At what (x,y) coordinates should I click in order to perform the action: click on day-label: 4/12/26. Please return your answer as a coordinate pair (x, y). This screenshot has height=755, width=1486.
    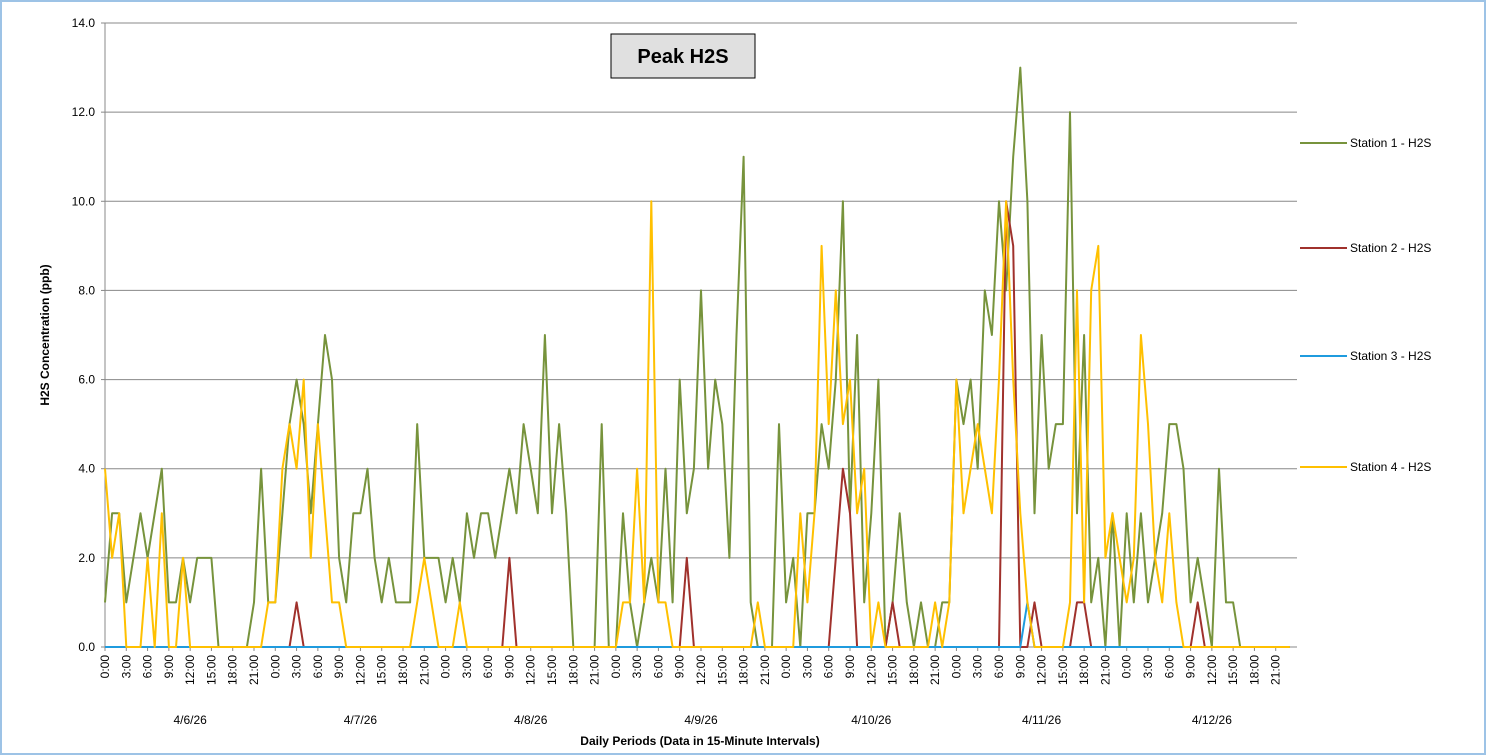
    Looking at the image, I should click on (1212, 720).